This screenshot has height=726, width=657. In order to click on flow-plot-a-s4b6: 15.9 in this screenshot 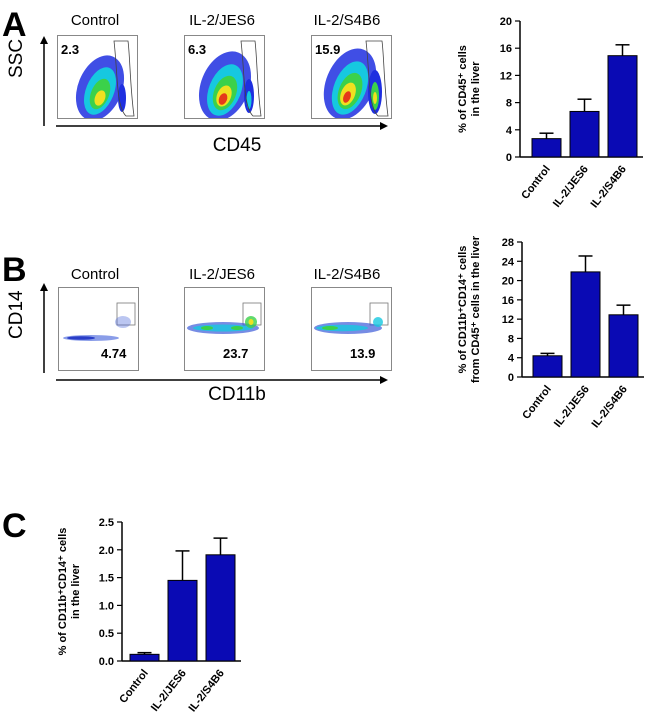, I will do `click(351, 77)`.